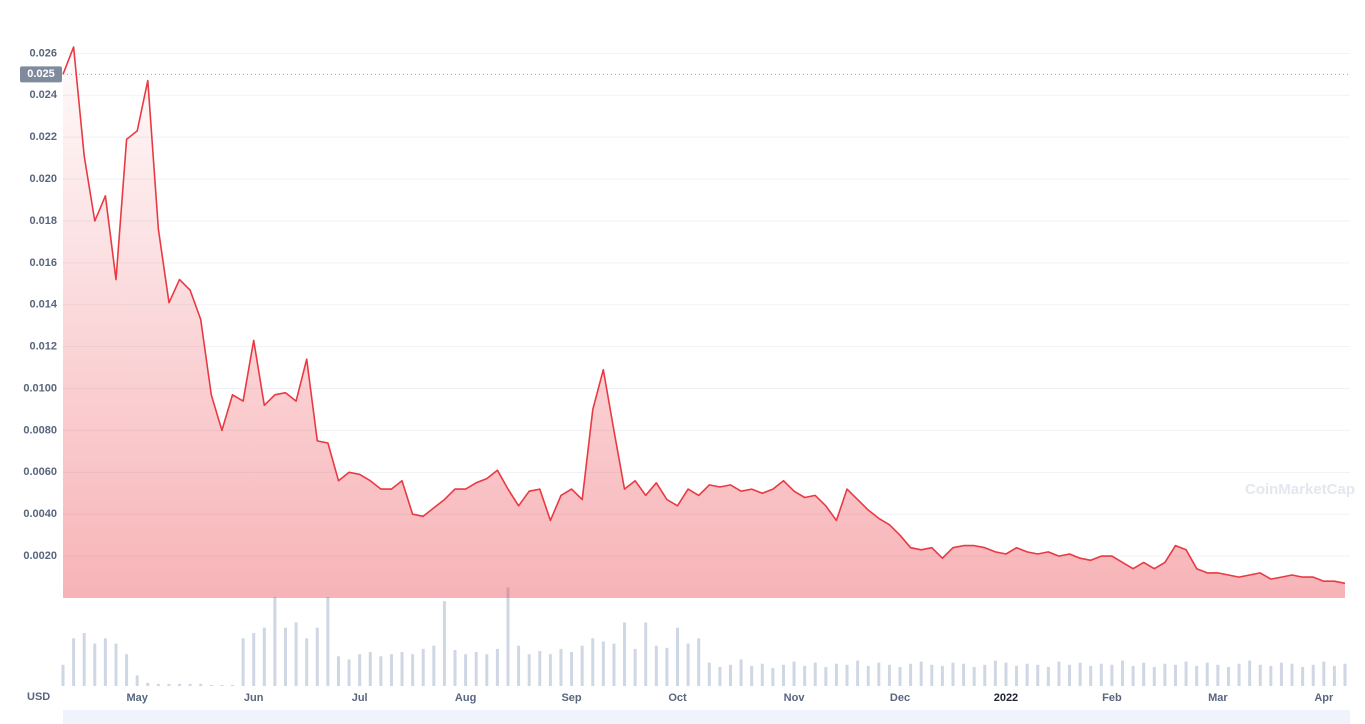 The height and width of the screenshot is (724, 1365). I want to click on watermark: CoinMarketCap, so click(1300, 489).